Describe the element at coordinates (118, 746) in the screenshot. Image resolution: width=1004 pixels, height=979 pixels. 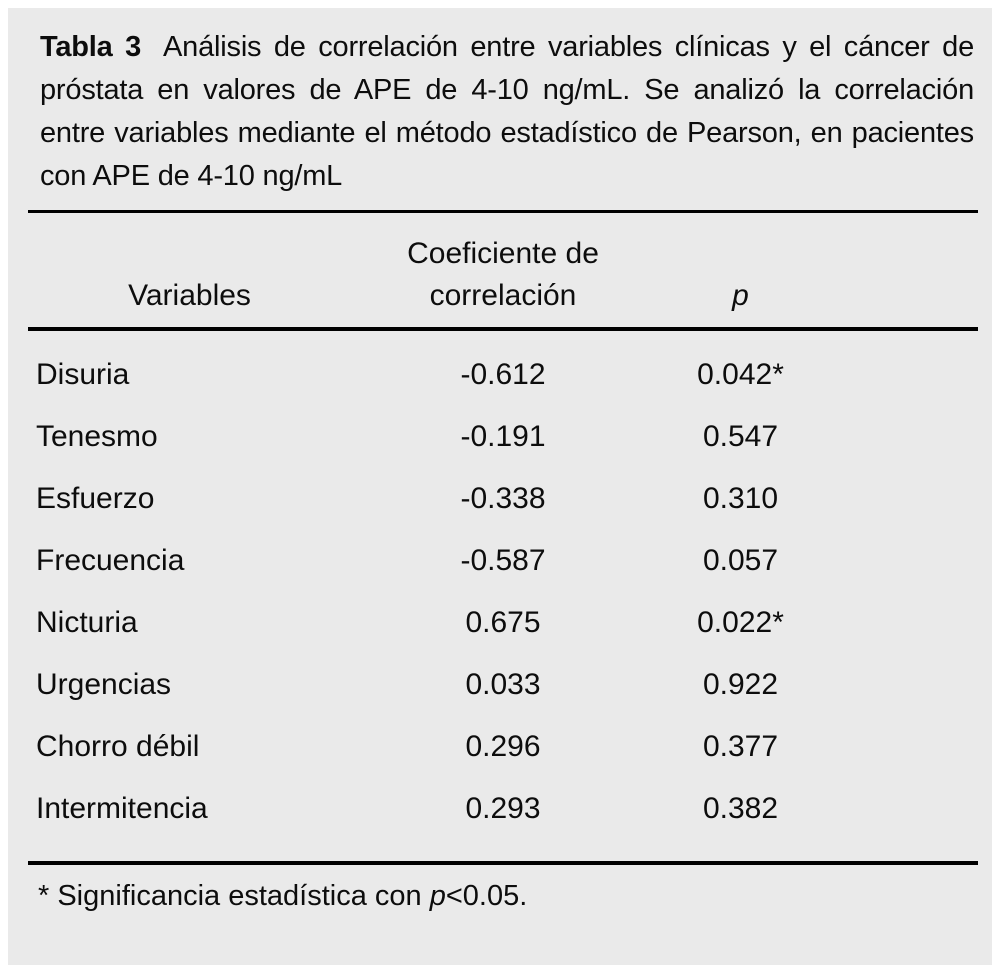
I see `cell-variable: Chorro débil` at that location.